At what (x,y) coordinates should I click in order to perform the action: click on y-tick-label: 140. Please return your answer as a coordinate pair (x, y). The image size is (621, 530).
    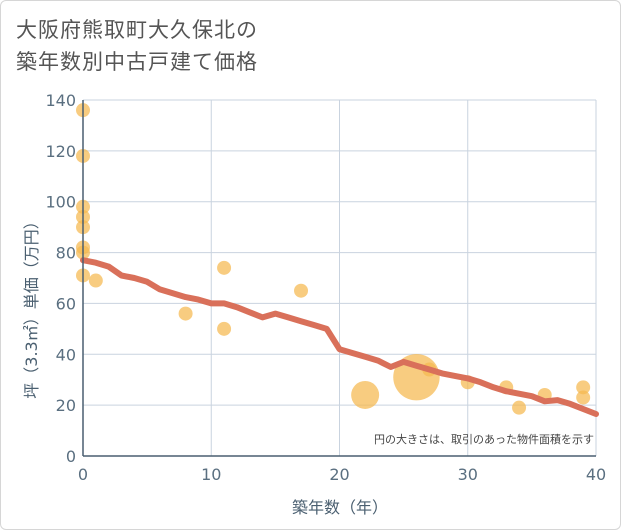
    Looking at the image, I should click on (60, 100).